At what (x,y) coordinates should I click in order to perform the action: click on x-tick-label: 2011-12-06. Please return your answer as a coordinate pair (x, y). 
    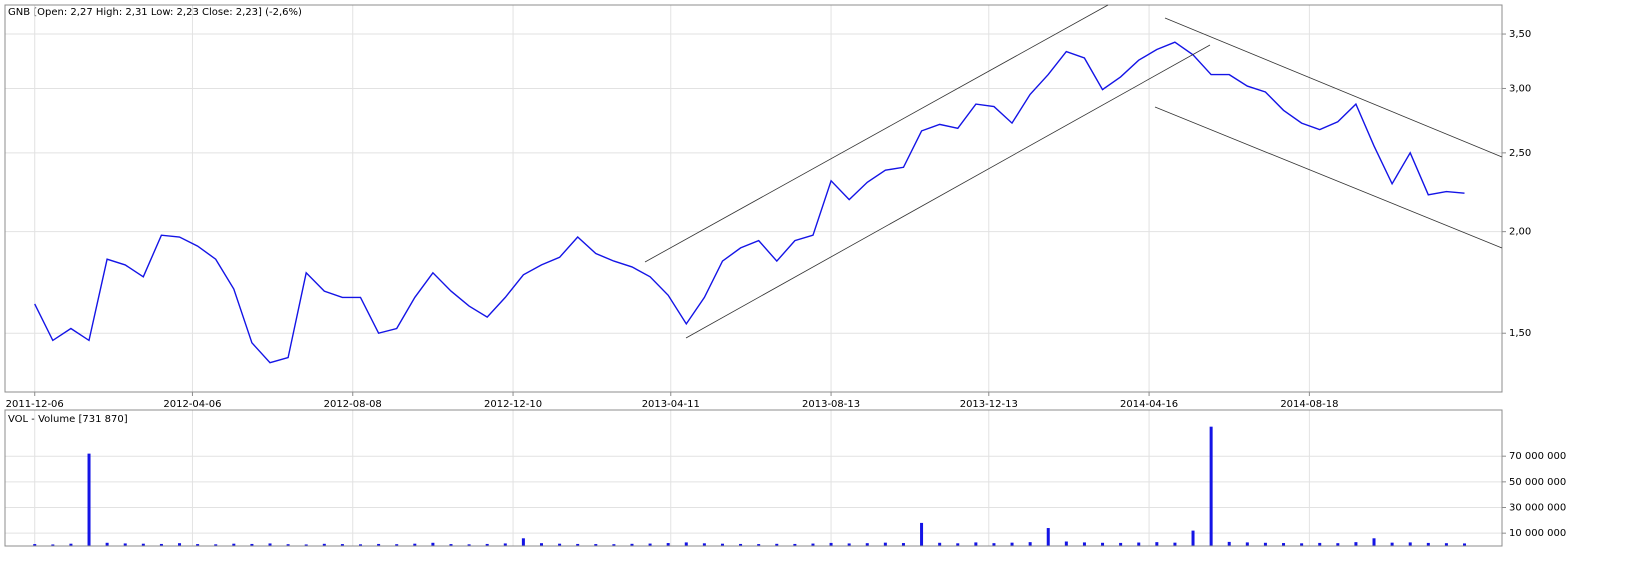
    Looking at the image, I should click on (35, 404).